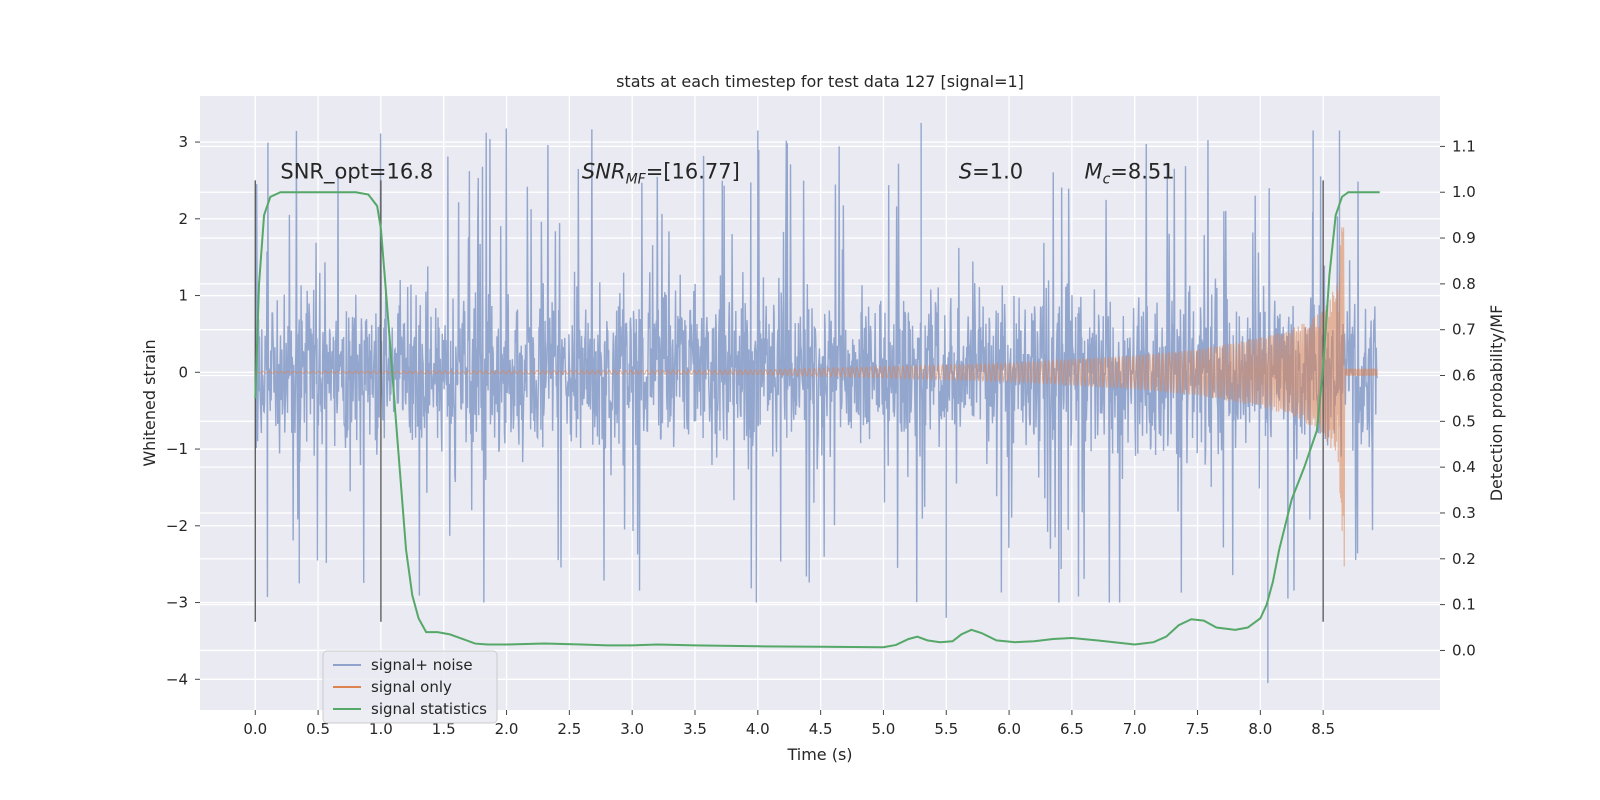  Describe the element at coordinates (444, 729) in the screenshot. I see `x-tick-label: 1.5` at that location.